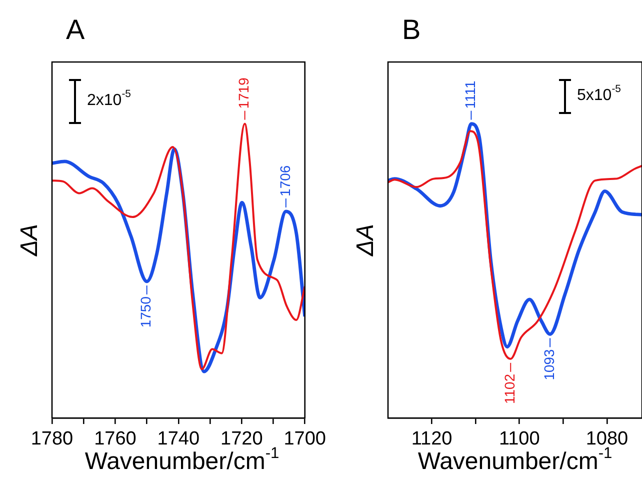 This screenshot has width=642, height=492. Describe the element at coordinates (305, 439) in the screenshot. I see `x-tick-label: 1700` at that location.